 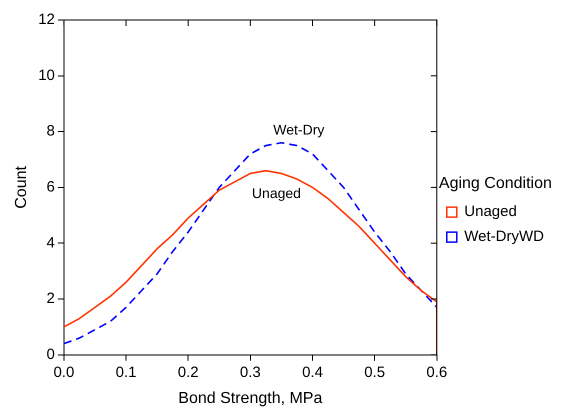 What do you see at coordinates (50, 187) in the screenshot?
I see `y-tick-label: 6` at bounding box center [50, 187].